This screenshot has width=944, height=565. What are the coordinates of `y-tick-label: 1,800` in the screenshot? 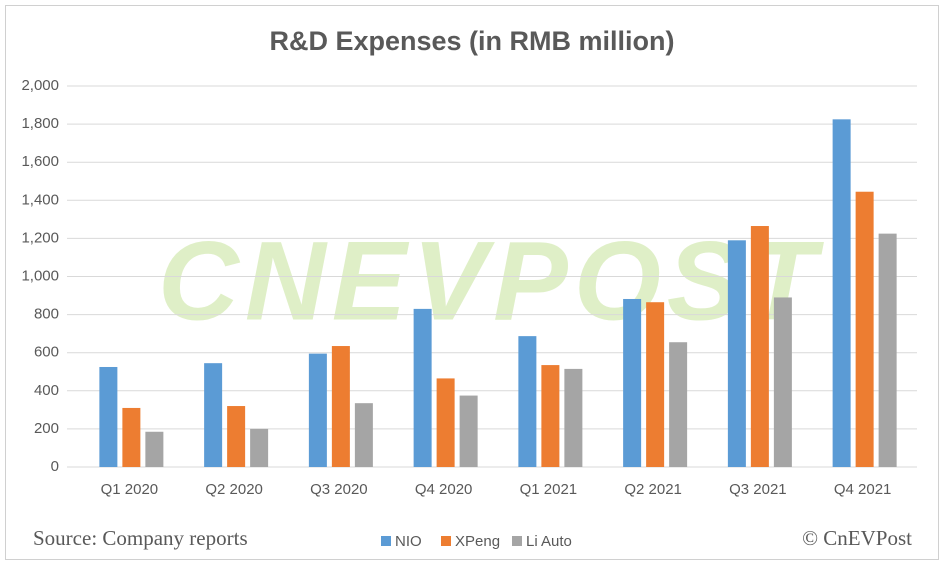 It's located at (40, 123).